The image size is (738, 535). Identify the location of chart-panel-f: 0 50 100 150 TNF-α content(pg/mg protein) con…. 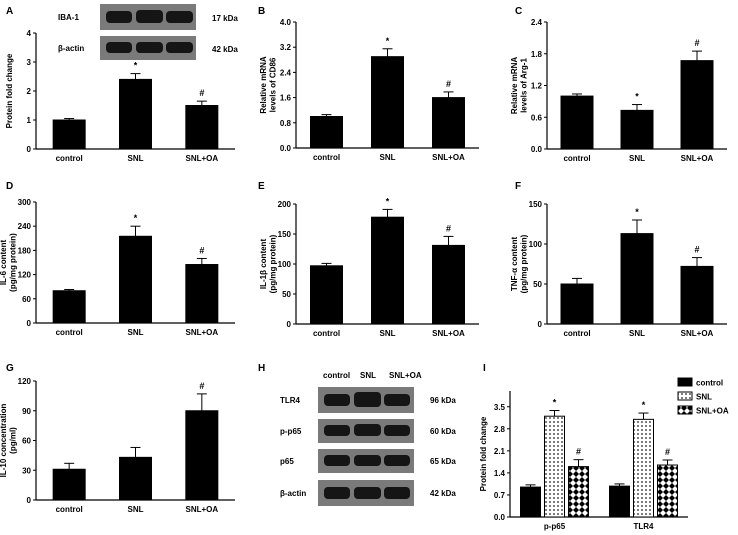
(618, 269).